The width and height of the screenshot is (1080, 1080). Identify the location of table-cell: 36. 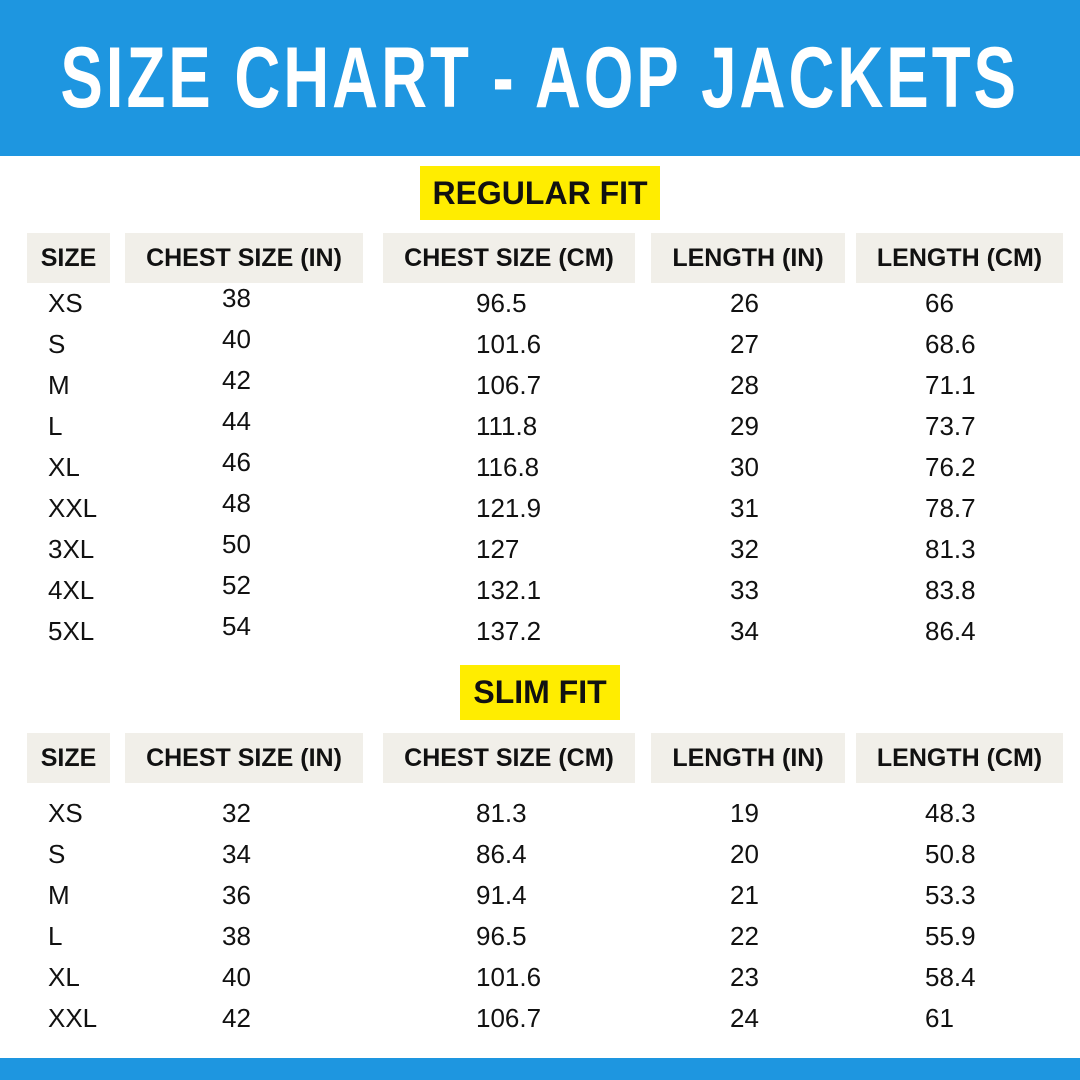
(236, 895).